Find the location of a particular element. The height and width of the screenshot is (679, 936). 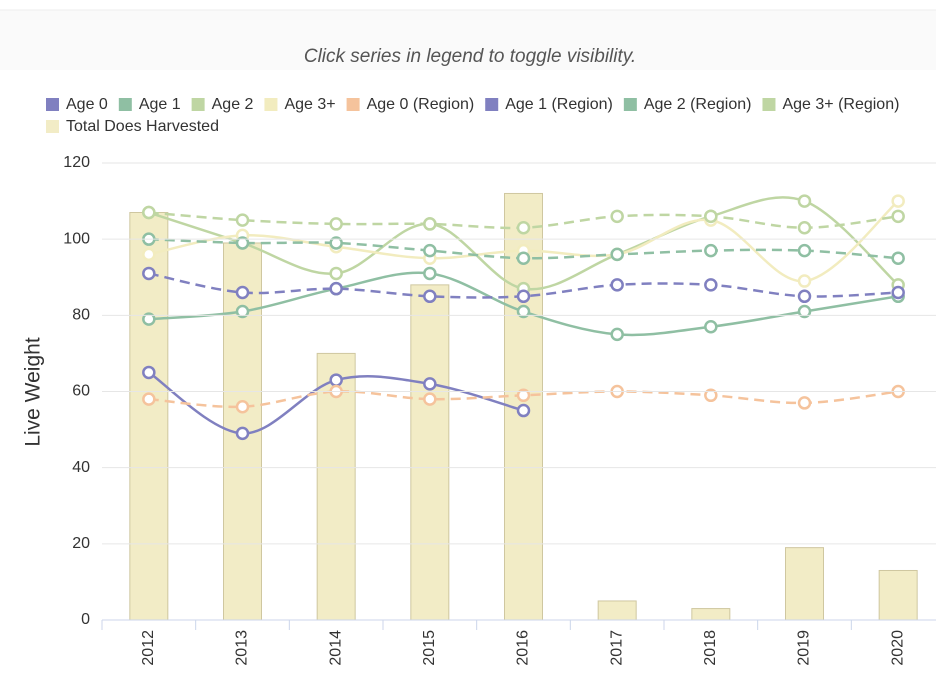

legend-item: Age 1 (Region) is located at coordinates (549, 104).